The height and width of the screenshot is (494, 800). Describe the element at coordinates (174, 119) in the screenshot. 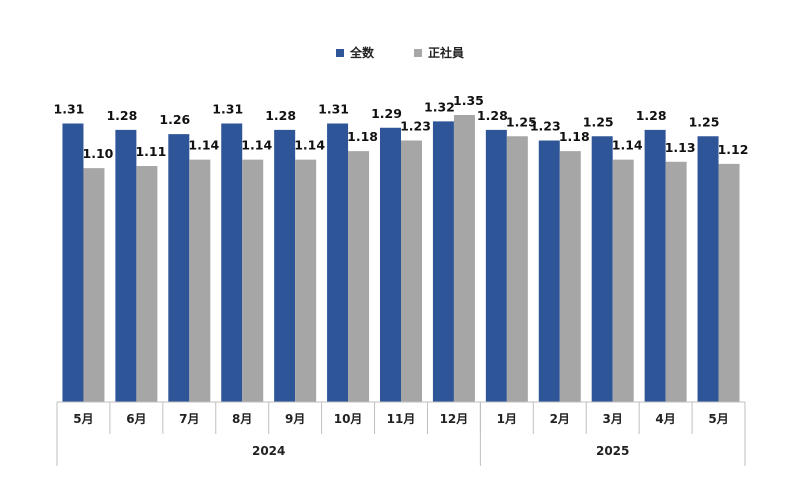

I see `bar-label-total: 1.26` at that location.